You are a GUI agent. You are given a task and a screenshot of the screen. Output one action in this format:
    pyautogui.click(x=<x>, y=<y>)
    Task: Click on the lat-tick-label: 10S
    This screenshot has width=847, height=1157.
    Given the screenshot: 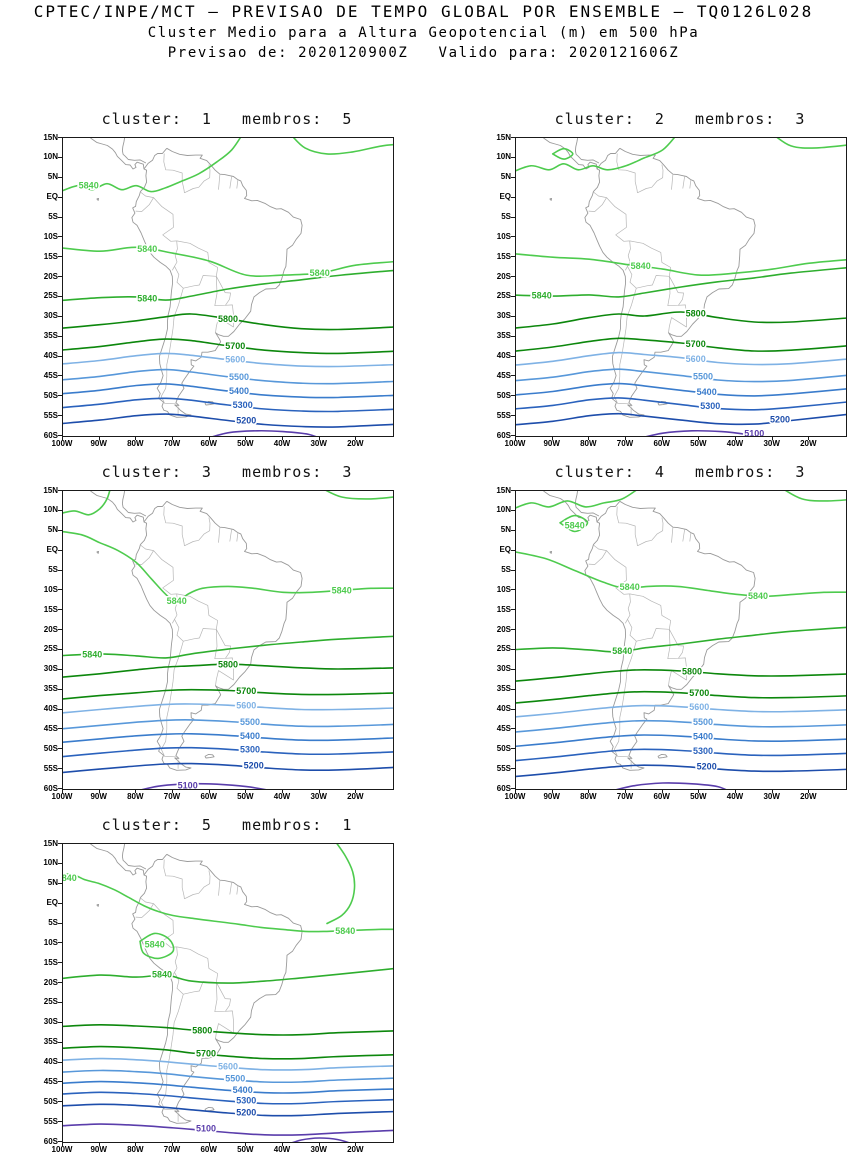 What is the action you would take?
    pyautogui.click(x=503, y=589)
    